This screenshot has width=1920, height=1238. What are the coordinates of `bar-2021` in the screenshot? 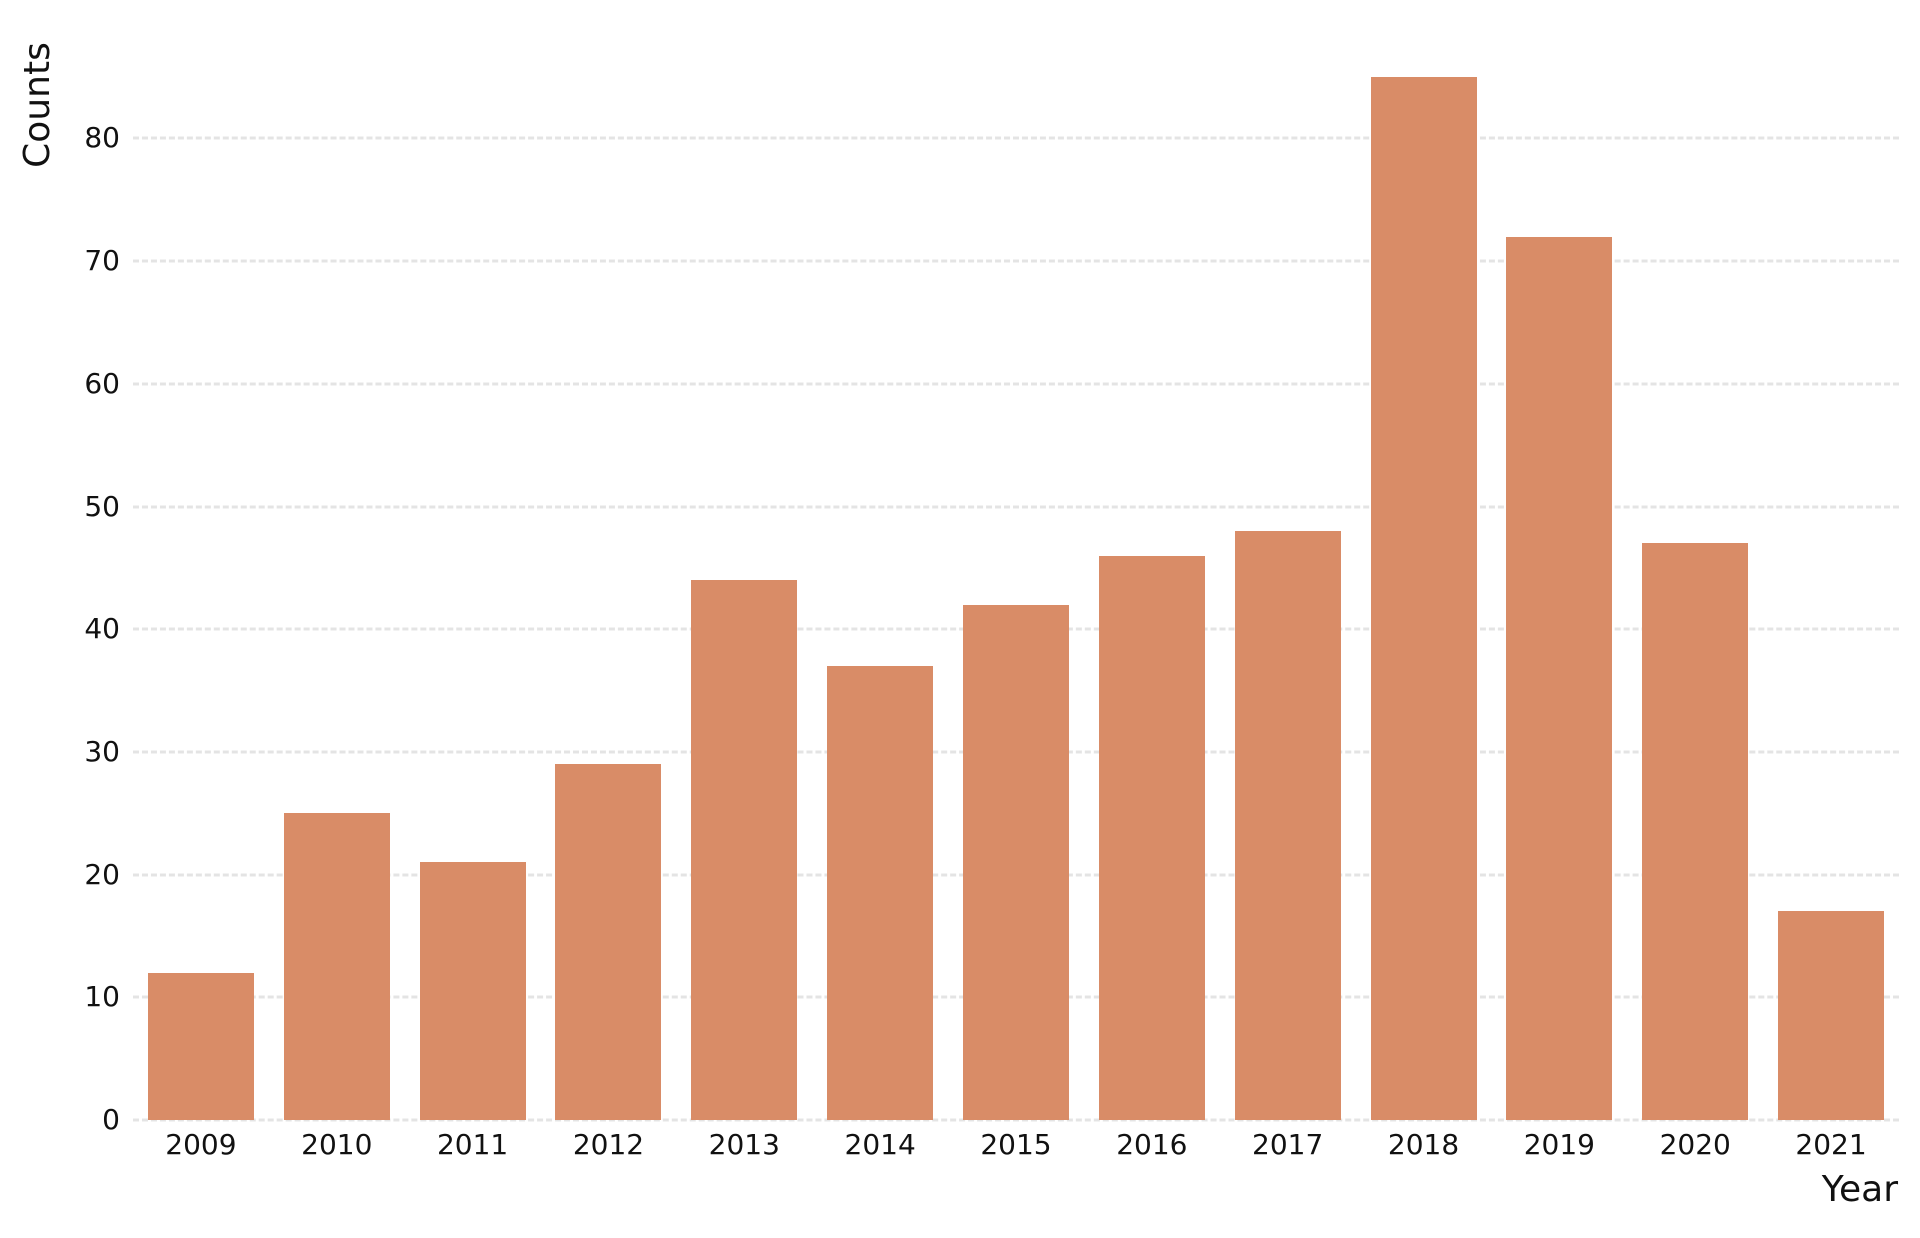 It's located at (1831, 1015).